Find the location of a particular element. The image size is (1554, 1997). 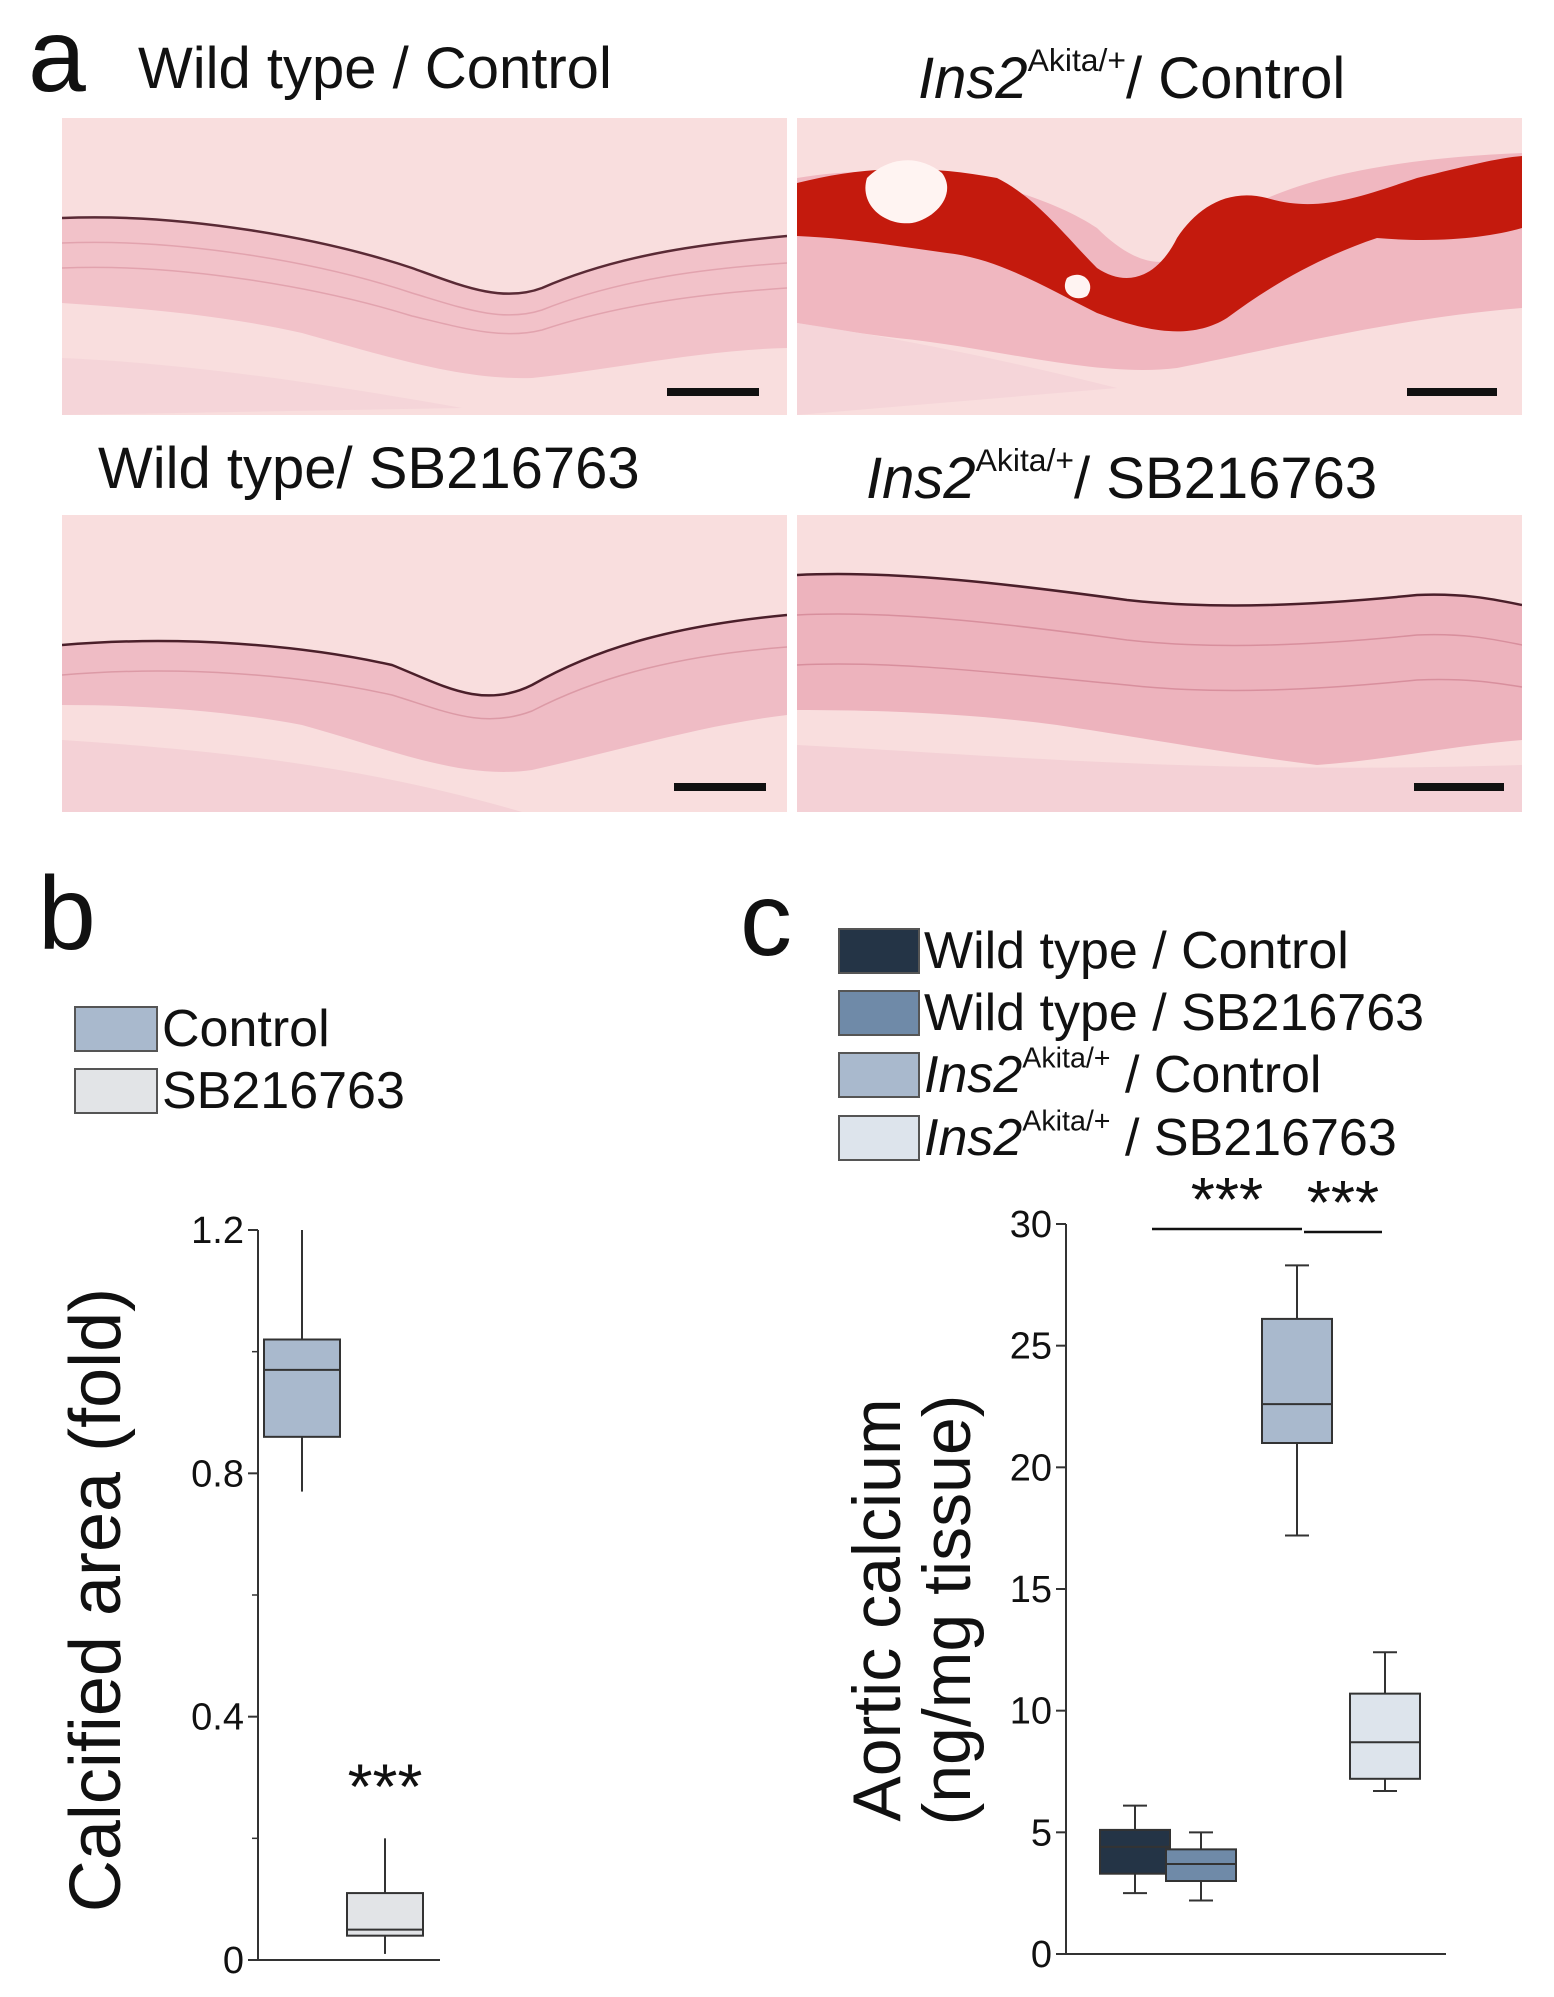

y-tick-label: 15 is located at coordinates (1031, 1590).